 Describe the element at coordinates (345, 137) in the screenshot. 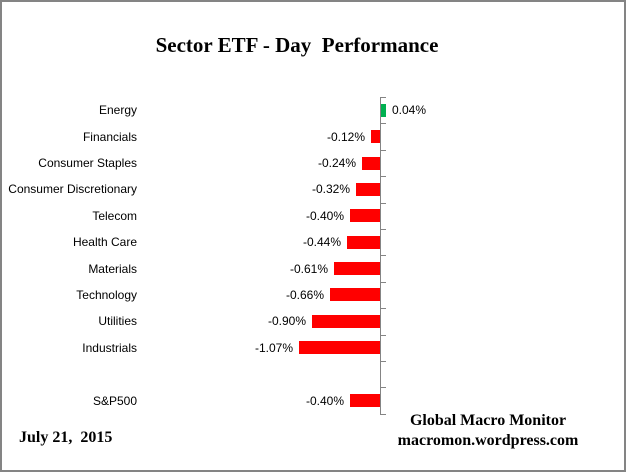

I see `value-label-financials: -0.12%` at that location.